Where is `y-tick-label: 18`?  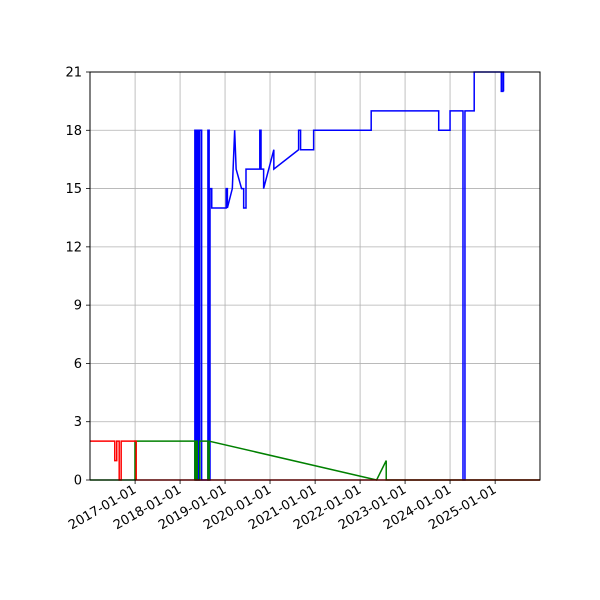 y-tick-label: 18 is located at coordinates (73, 131).